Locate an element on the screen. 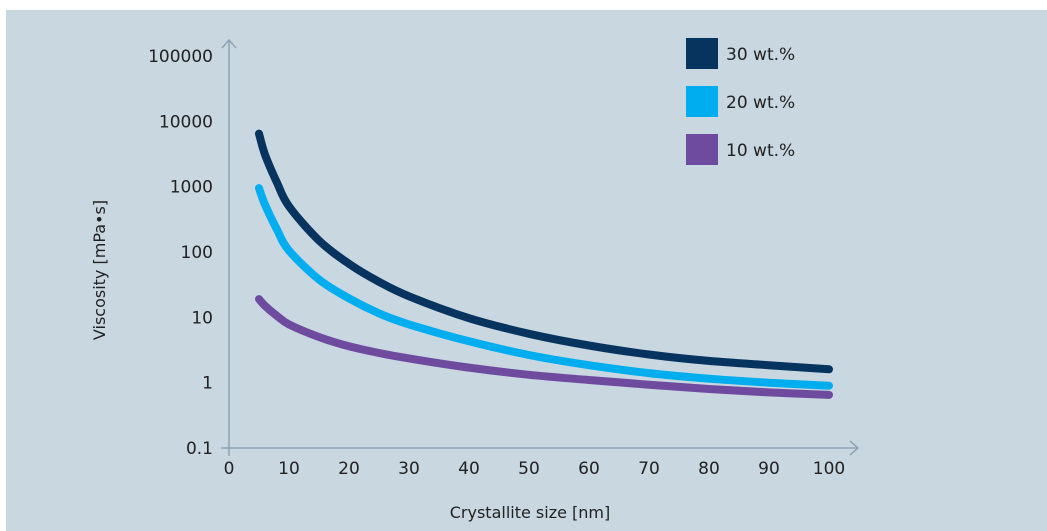 The width and height of the screenshot is (1047, 531). x-tick-label: 50 is located at coordinates (529, 469).